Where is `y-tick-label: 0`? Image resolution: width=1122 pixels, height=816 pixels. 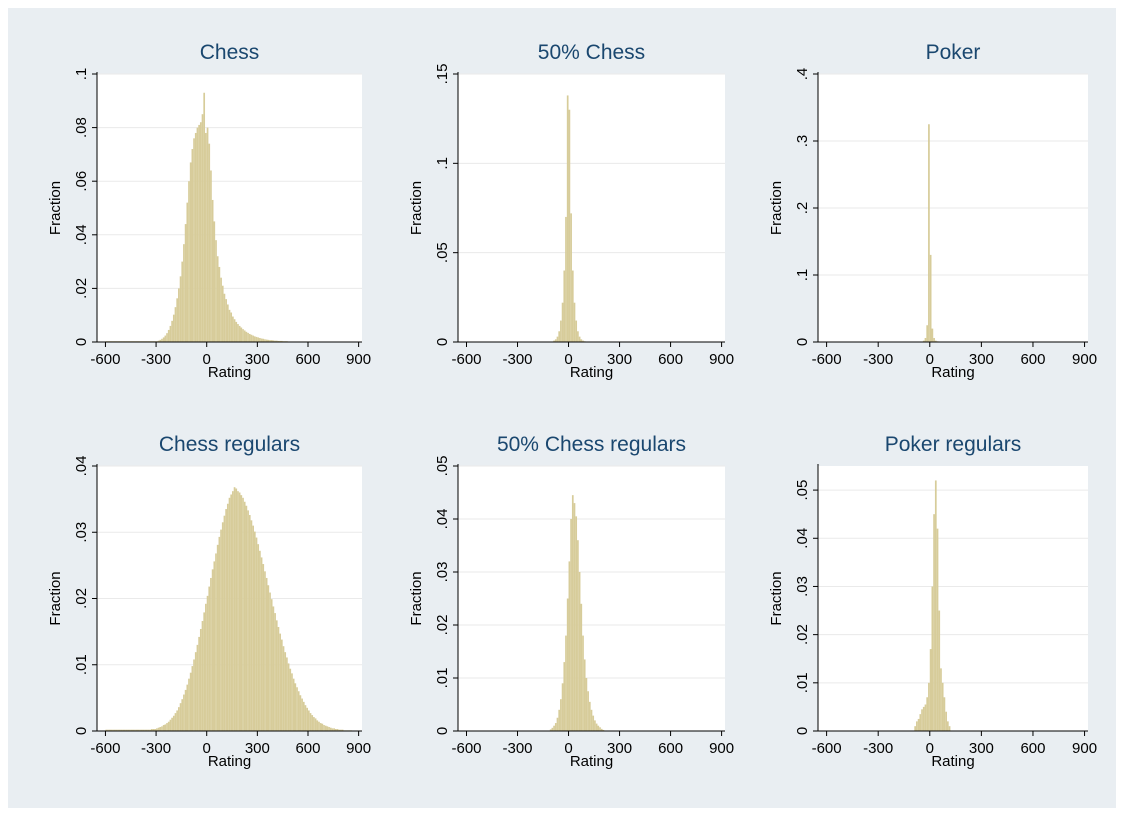
y-tick-label: 0 is located at coordinates (81, 731).